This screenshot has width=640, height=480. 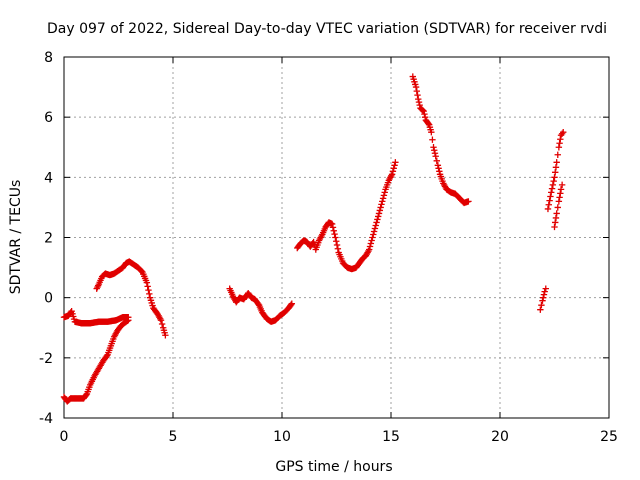 I want to click on x-tick-label: 10, so click(x=282, y=437).